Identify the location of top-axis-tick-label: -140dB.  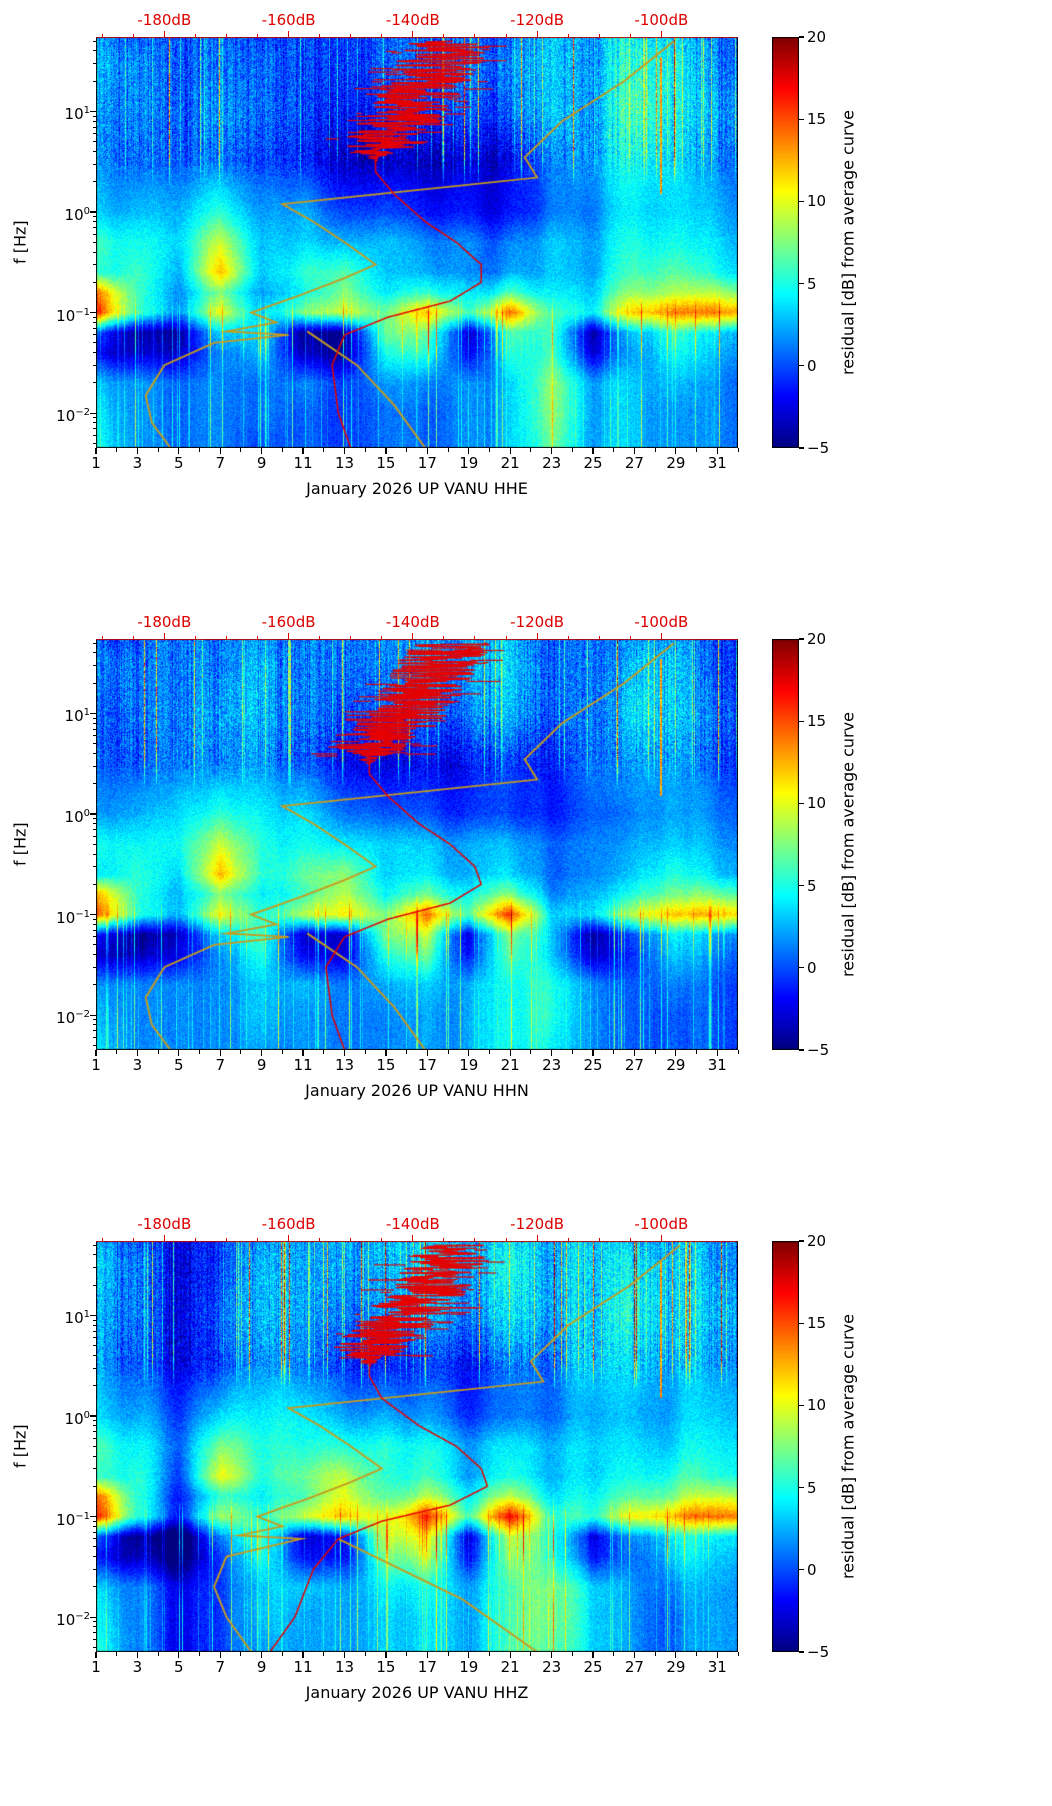
(412, 20).